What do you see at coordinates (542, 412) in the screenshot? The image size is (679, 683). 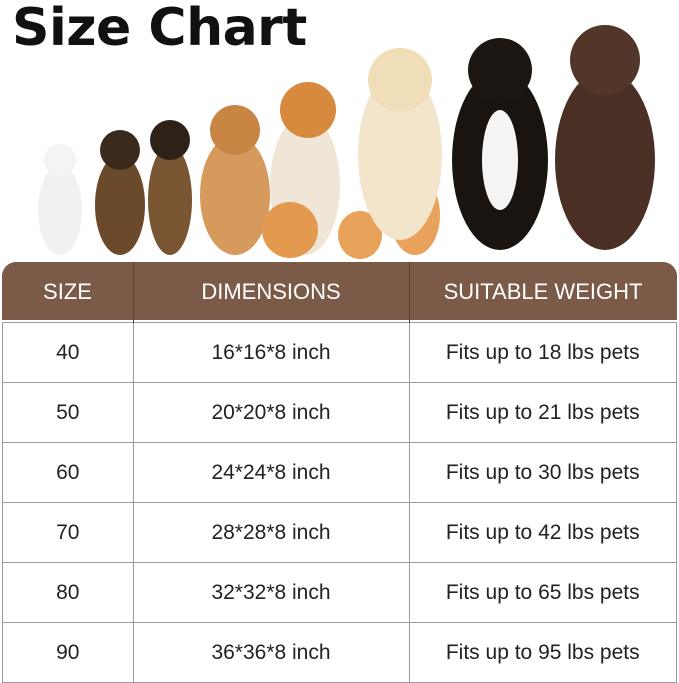 I see `cell-weight: Fits up to 21 lbs pets` at bounding box center [542, 412].